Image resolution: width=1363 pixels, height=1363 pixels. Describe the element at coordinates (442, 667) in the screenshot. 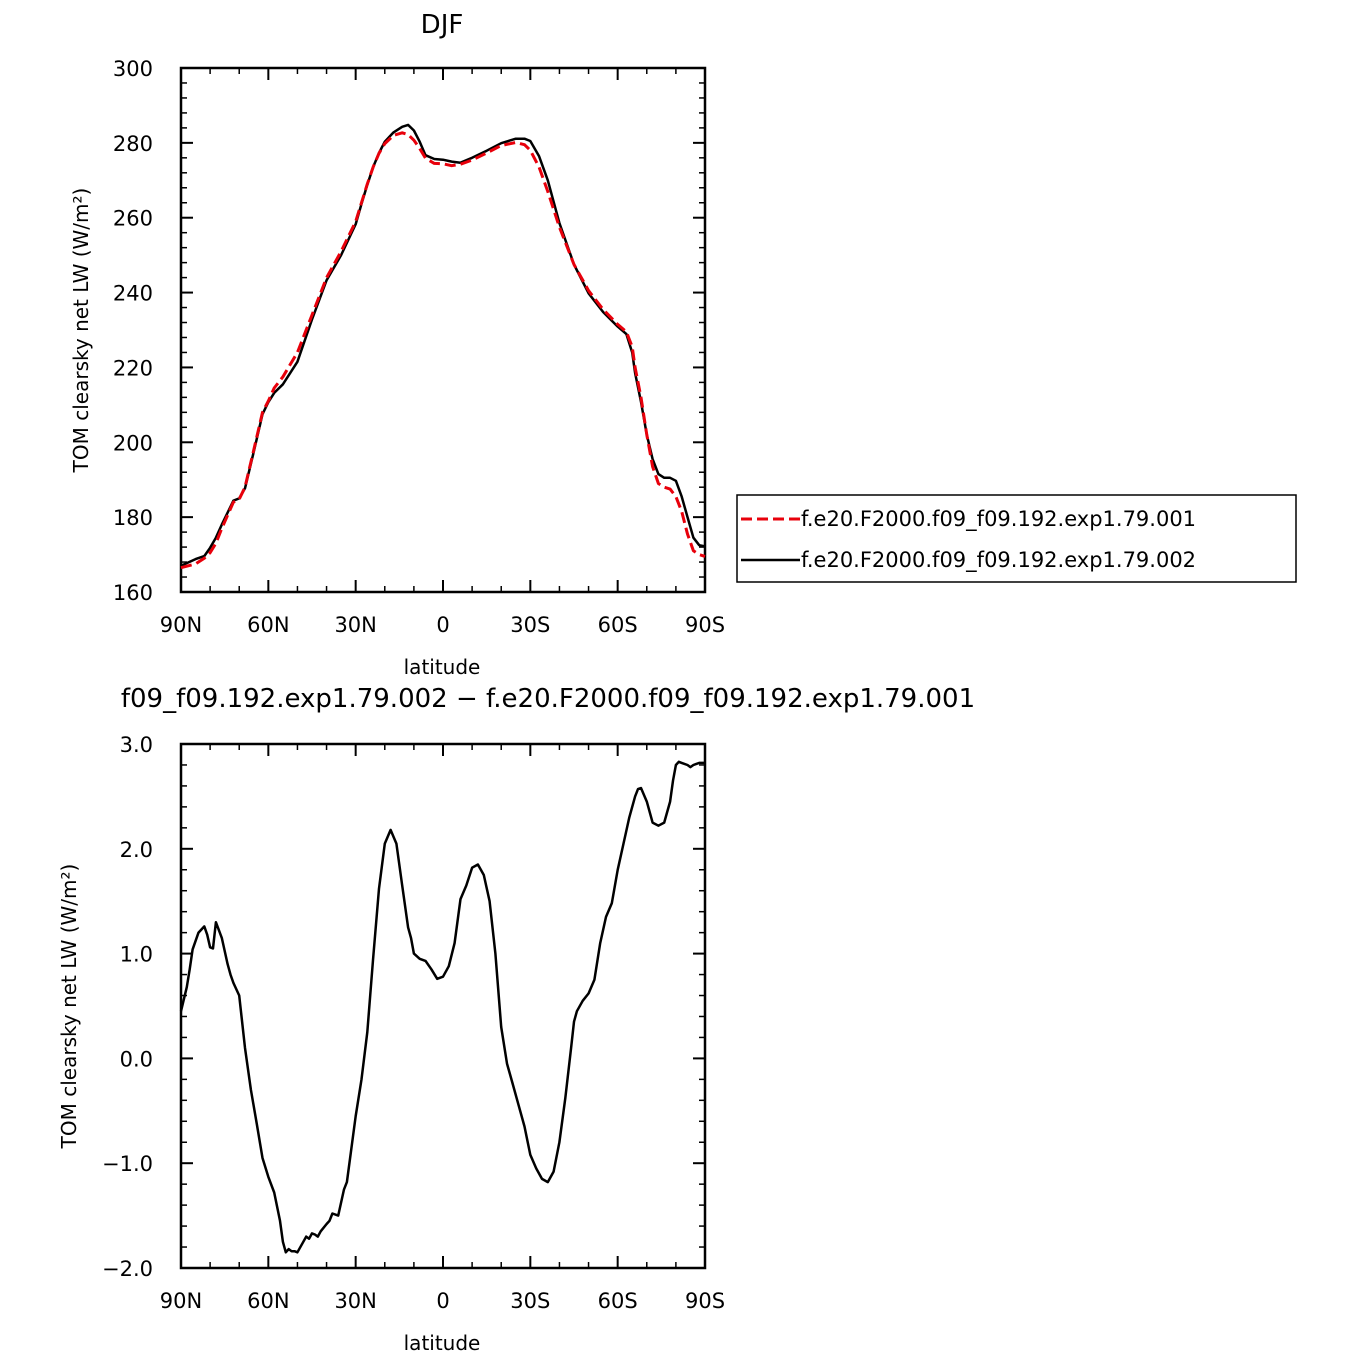

I see `top-x-axis-label: latitude` at that location.